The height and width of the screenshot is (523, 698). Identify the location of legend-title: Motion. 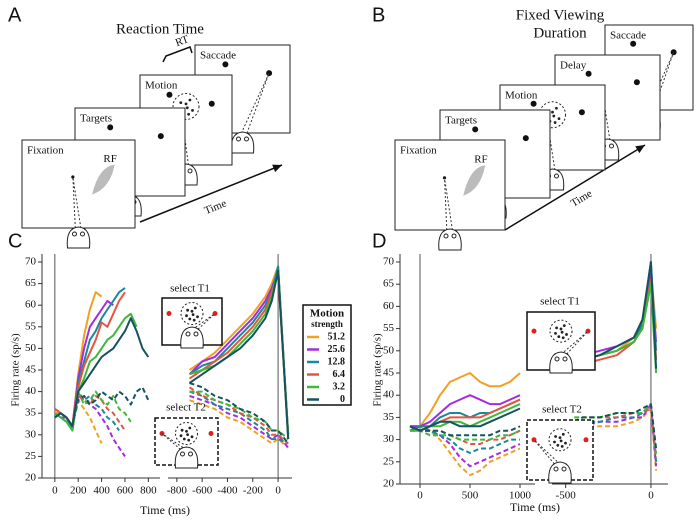
(327, 314).